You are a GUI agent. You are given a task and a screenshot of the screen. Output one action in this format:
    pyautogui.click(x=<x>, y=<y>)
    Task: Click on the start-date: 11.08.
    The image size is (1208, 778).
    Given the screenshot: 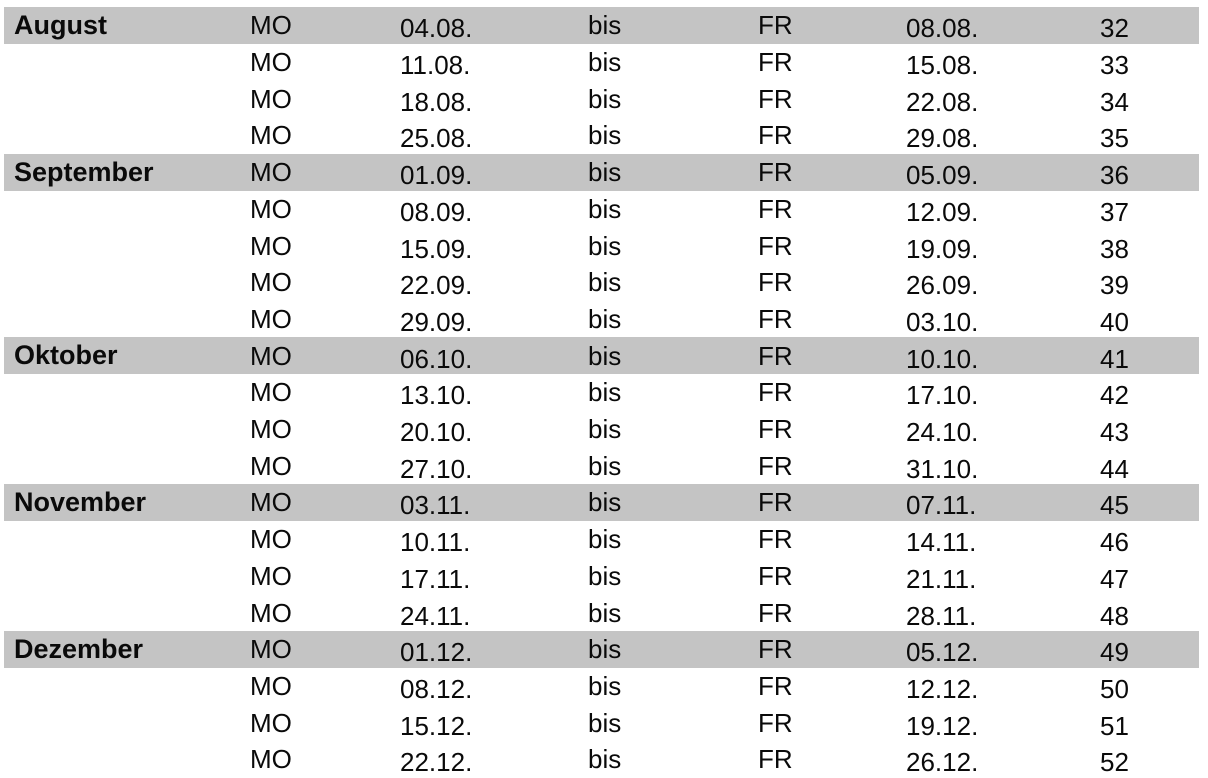 What is the action you would take?
    pyautogui.click(x=435, y=65)
    